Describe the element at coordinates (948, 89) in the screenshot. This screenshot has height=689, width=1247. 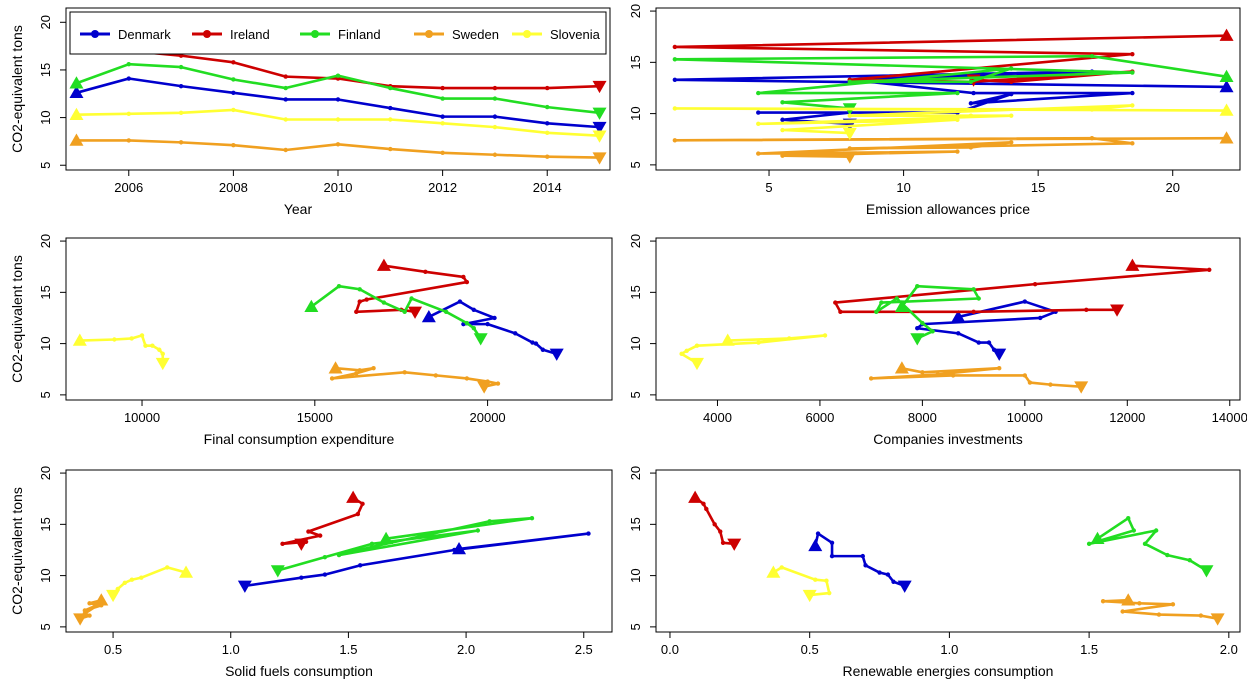
I see `plot-frame` at that location.